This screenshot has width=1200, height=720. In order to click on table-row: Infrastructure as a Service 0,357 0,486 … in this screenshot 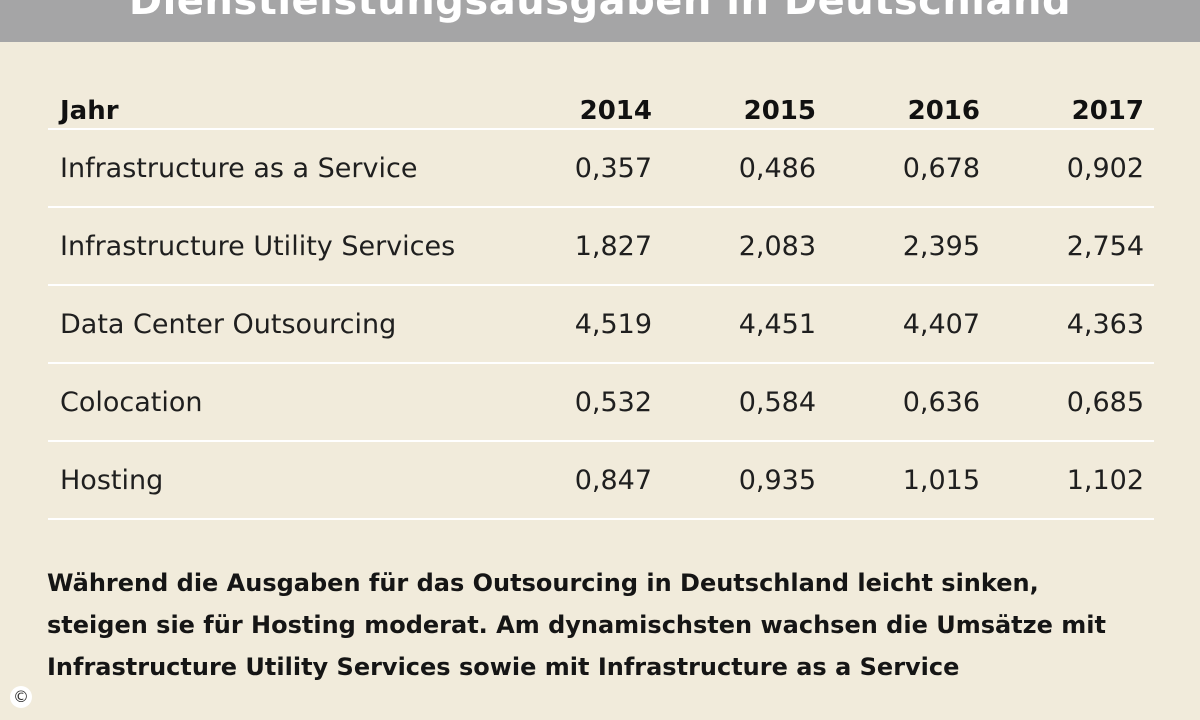, I will do `click(601, 168)`.